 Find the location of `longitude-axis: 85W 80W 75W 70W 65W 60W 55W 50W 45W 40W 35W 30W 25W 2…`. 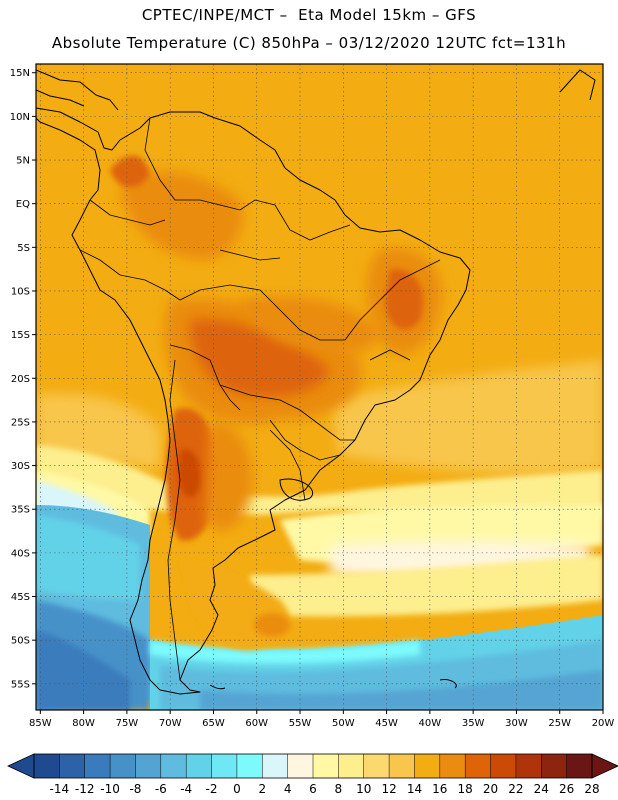

longitude-axis: 85W 80W 75W 70W 65W 60W 55W 50W 45W 40W 35W 30W 25W 2… is located at coordinates (321, 719).